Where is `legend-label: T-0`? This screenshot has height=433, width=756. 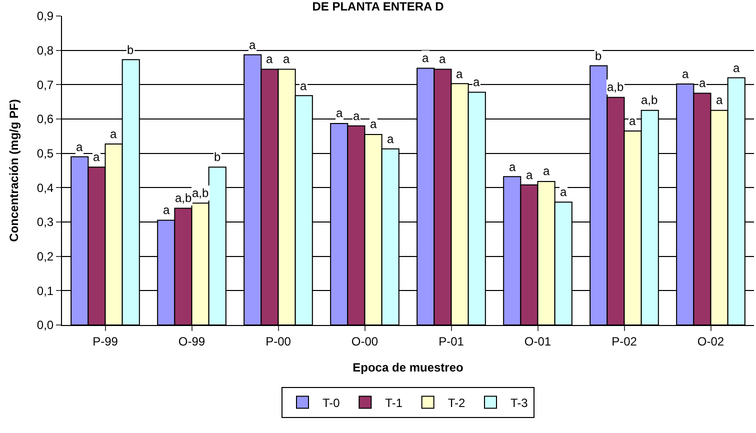 legend-label: T-0 is located at coordinates (331, 403).